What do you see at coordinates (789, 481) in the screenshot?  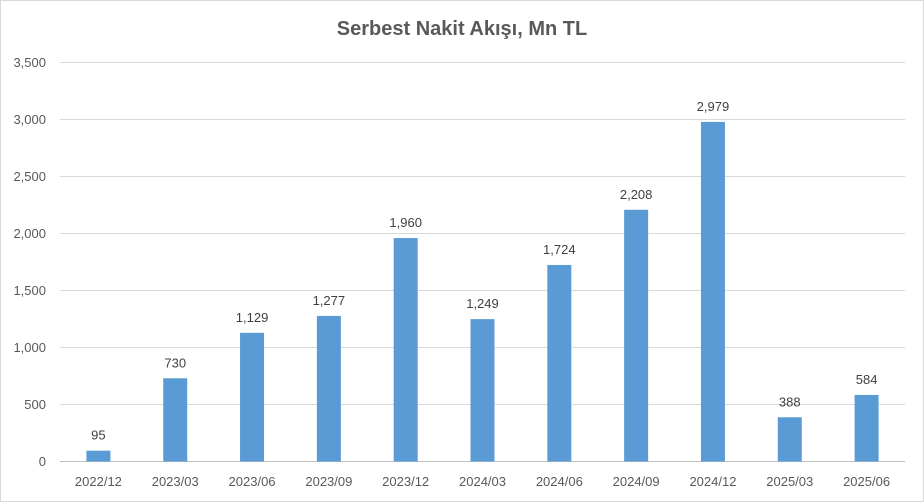 I see `x-tick-label: 2025/03` at bounding box center [789, 481].